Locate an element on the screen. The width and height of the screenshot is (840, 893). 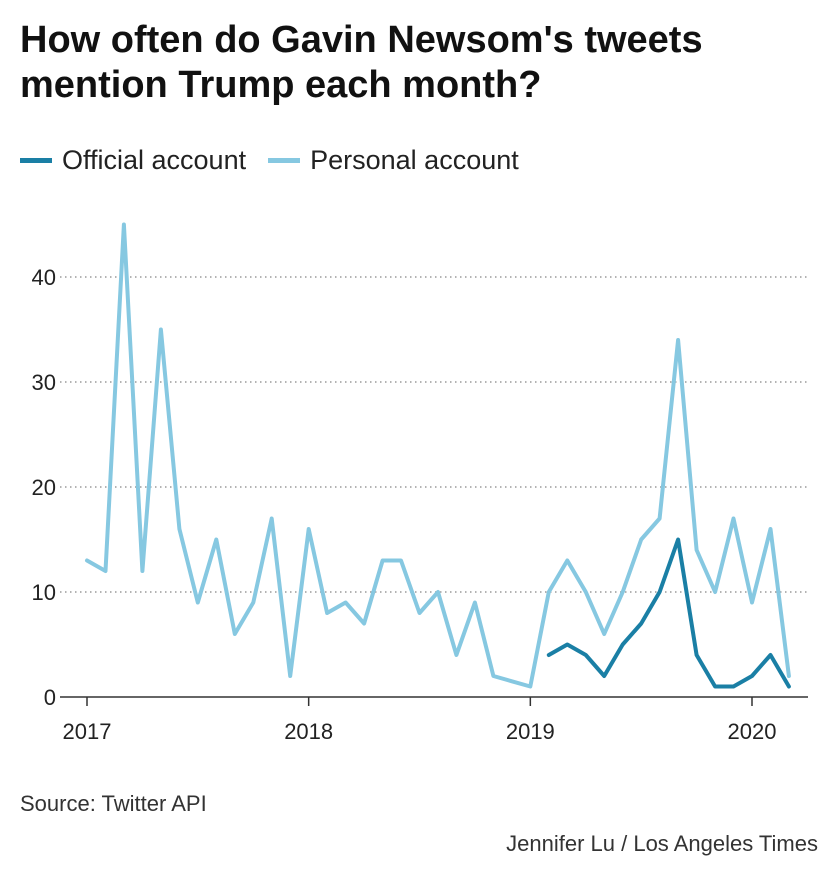
legend-item-official: Official account is located at coordinates (133, 160).